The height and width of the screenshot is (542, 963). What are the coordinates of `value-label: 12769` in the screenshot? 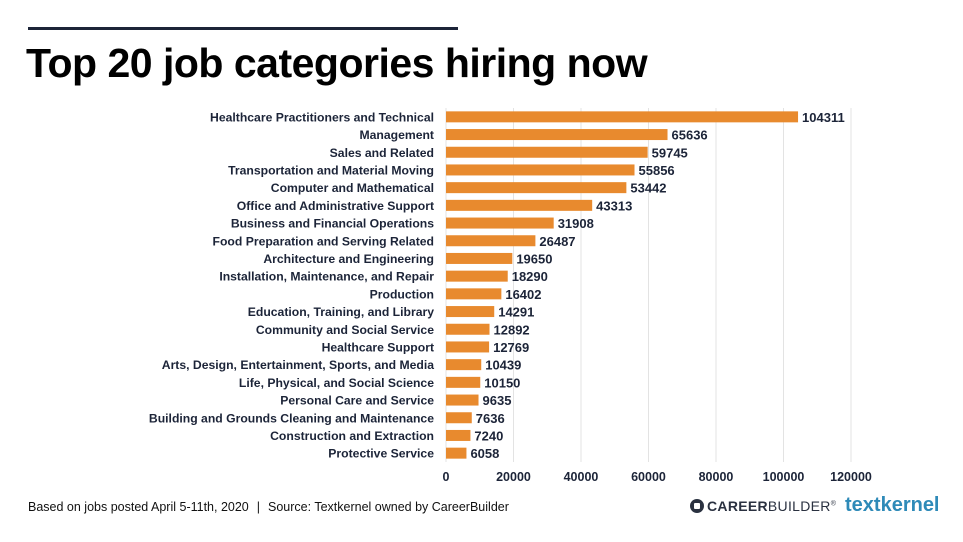 It's located at (511, 347).